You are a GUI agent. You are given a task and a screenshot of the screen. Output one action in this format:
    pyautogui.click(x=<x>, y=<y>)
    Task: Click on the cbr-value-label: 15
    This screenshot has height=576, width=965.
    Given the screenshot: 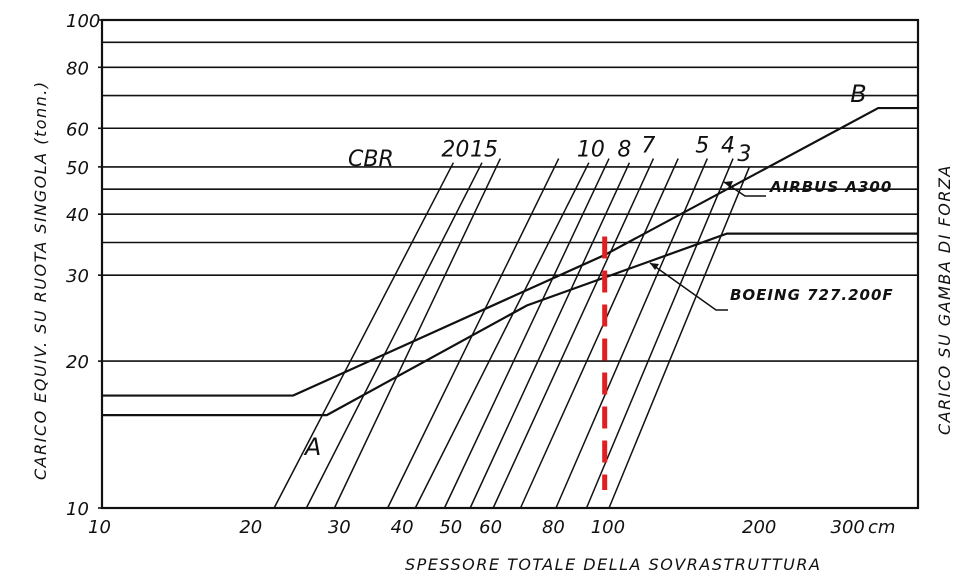 What is the action you would take?
    pyautogui.click(x=484, y=150)
    